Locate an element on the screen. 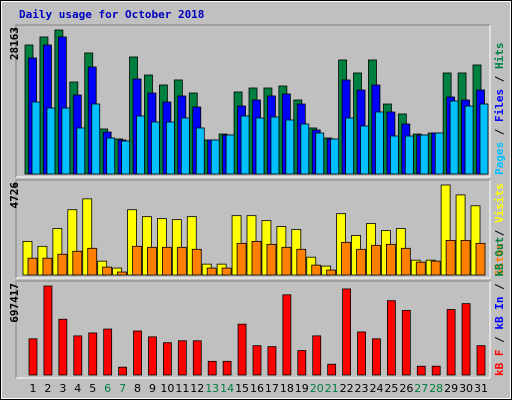  x-tick-label: 30 is located at coordinates (466, 388).